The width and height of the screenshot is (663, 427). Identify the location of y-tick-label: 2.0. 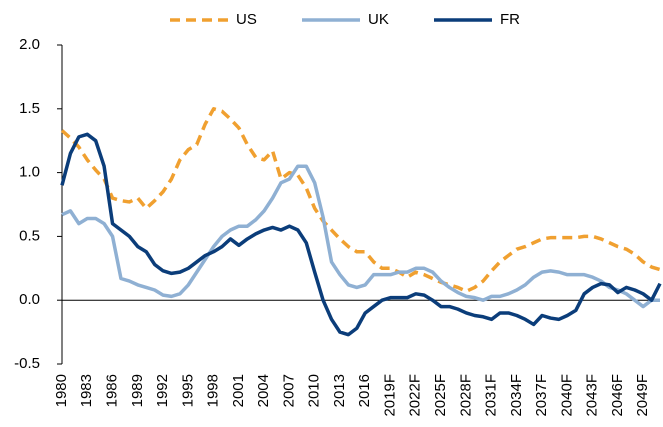
(29, 44).